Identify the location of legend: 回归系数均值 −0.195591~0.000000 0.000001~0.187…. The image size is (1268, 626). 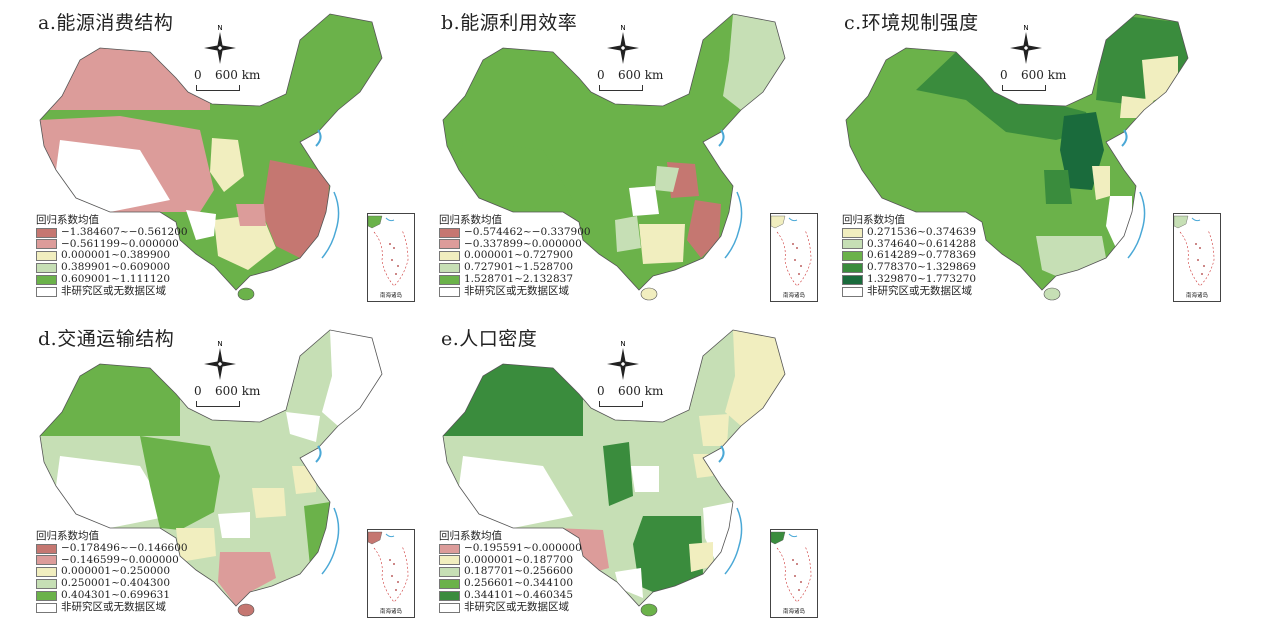
(510, 572).